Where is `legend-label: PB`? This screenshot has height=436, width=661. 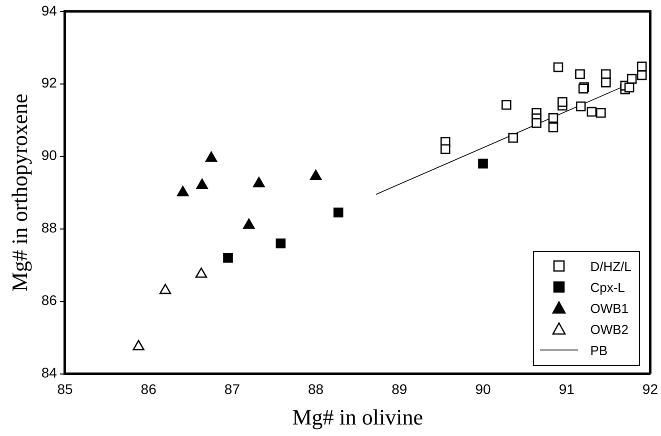
legend-label: PB is located at coordinates (599, 350).